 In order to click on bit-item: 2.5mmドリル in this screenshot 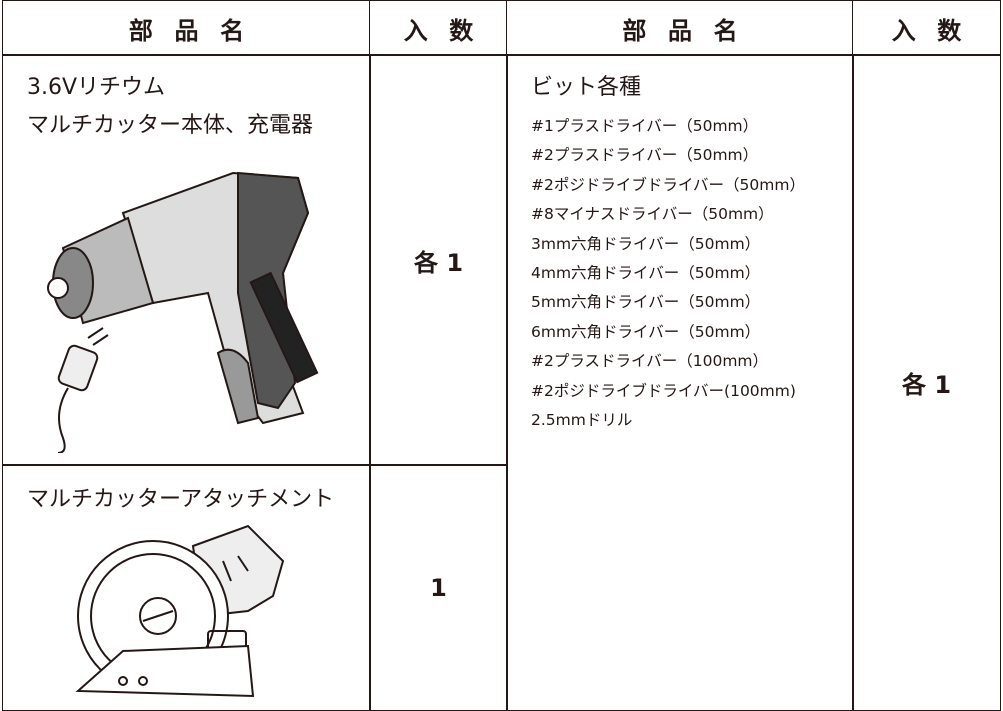, I will do `click(582, 420)`.